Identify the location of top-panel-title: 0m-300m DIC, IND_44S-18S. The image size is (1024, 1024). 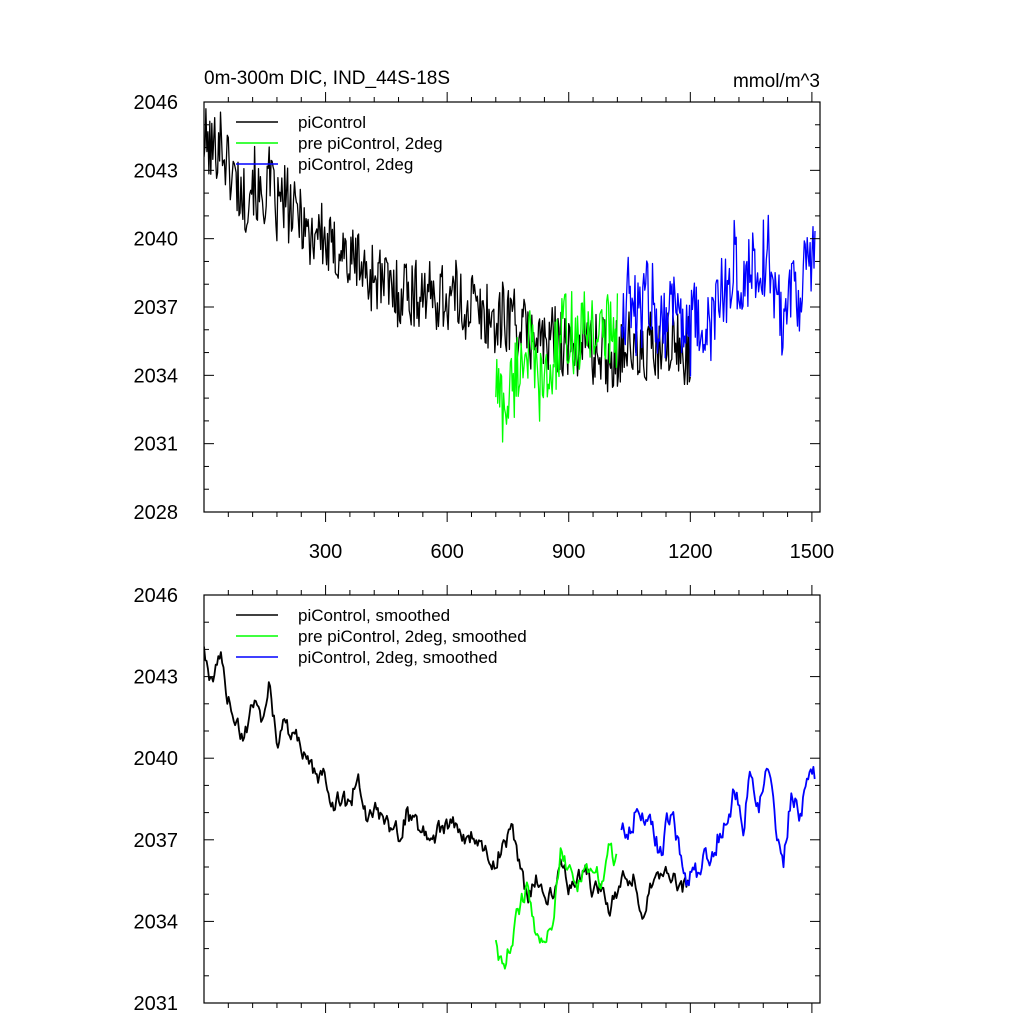
(327, 78).